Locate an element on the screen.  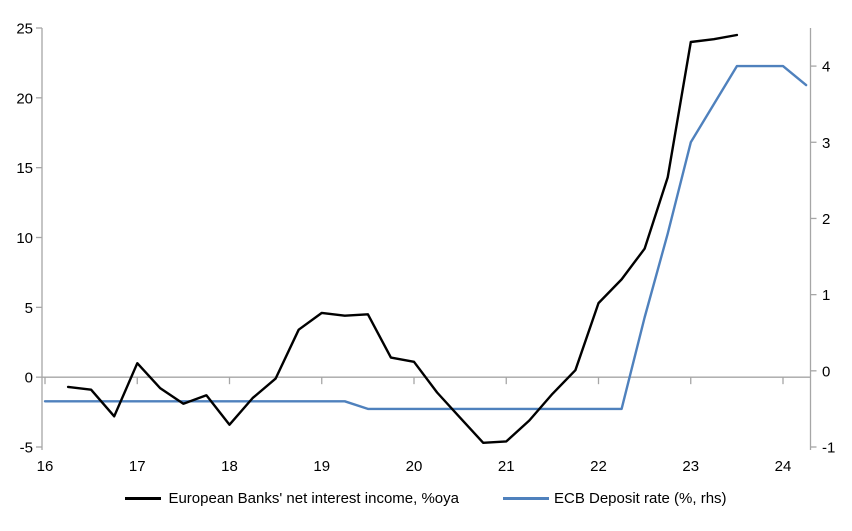
legend-line-sample-black is located at coordinates (143, 498).